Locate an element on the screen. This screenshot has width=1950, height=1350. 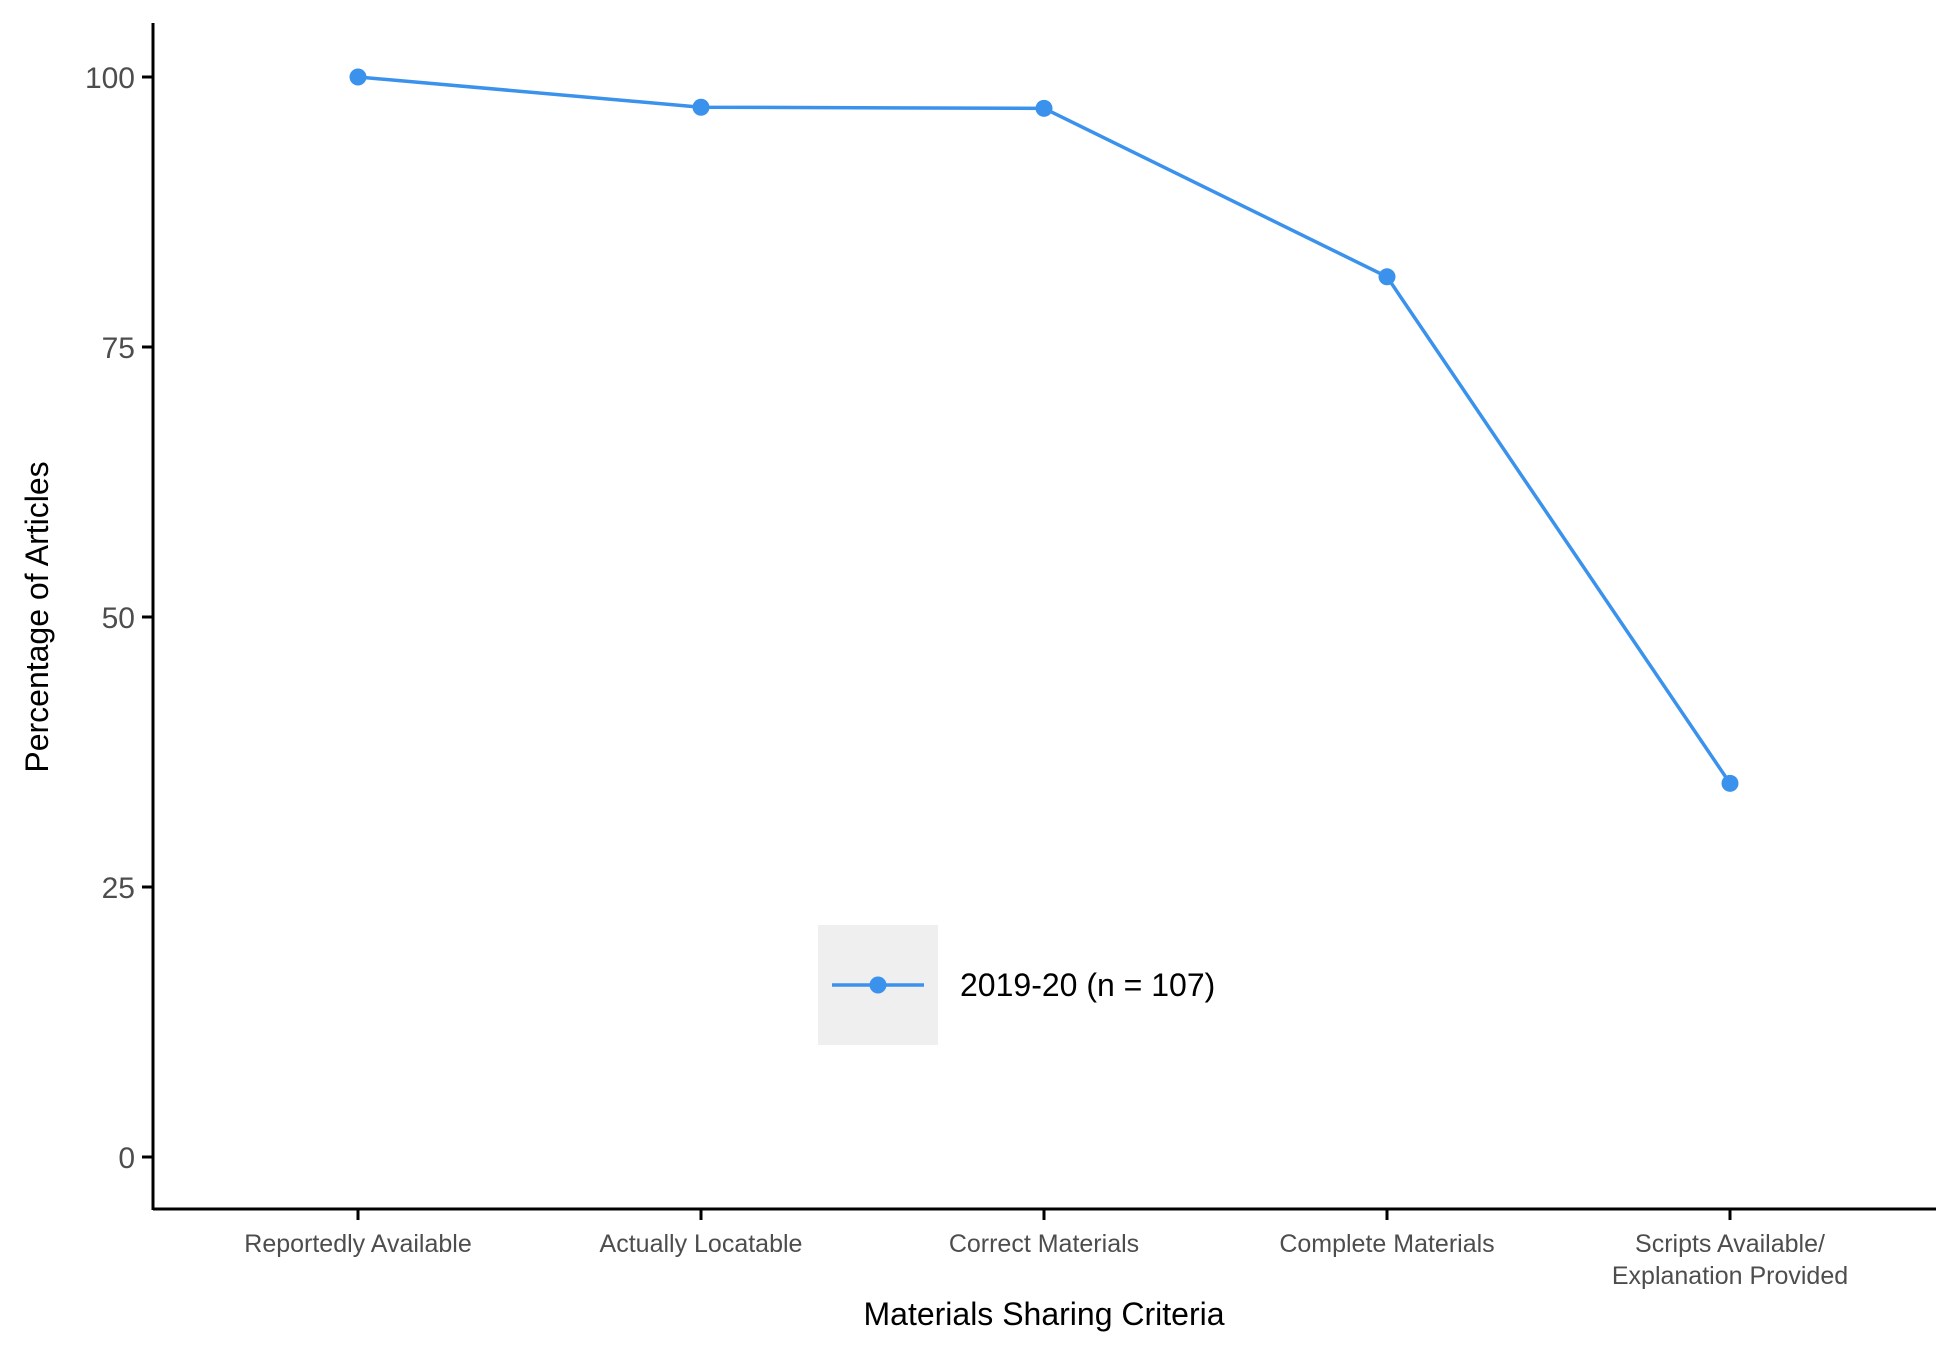
y-tick-label: 75 is located at coordinates (118, 348).